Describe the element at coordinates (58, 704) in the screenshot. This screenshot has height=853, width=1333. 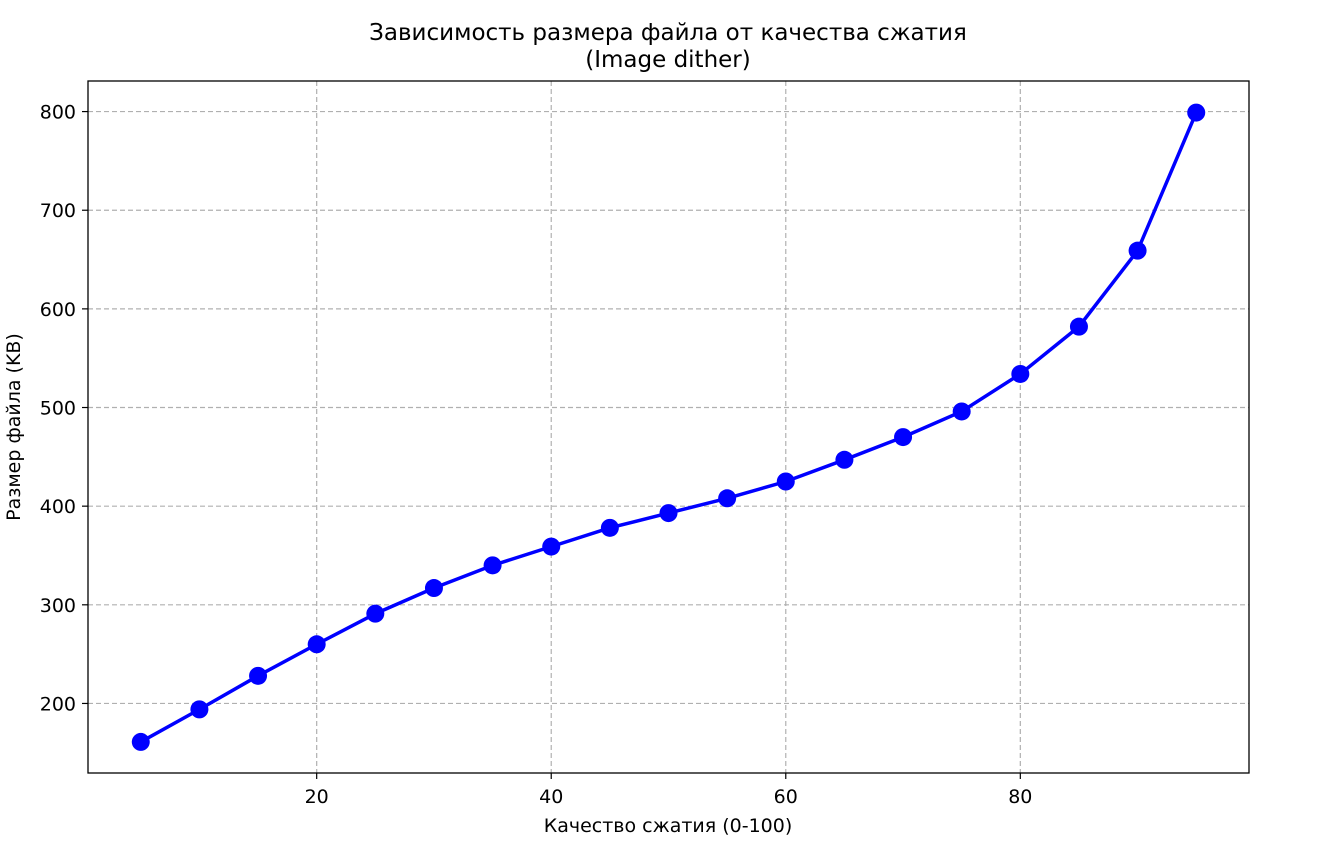
I see `y-tick-label: 200` at that location.